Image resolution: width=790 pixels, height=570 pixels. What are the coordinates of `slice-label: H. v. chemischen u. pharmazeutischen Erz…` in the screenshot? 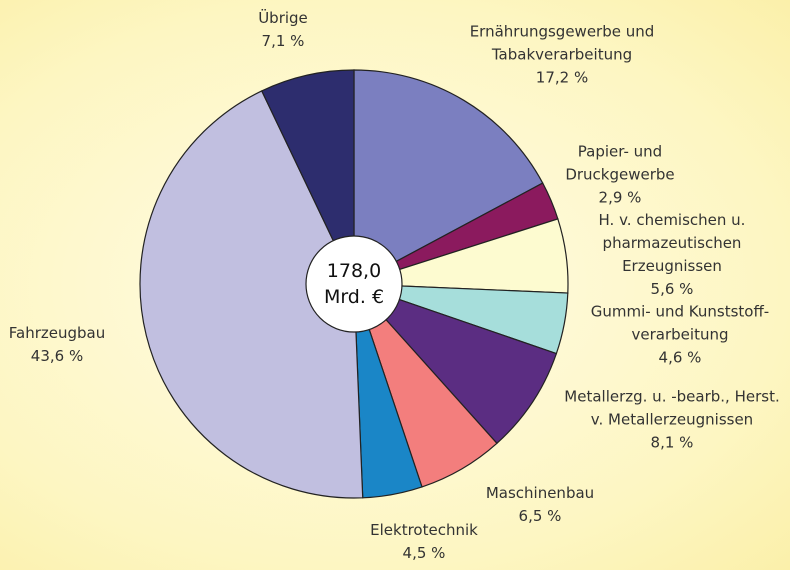 It's located at (666, 255).